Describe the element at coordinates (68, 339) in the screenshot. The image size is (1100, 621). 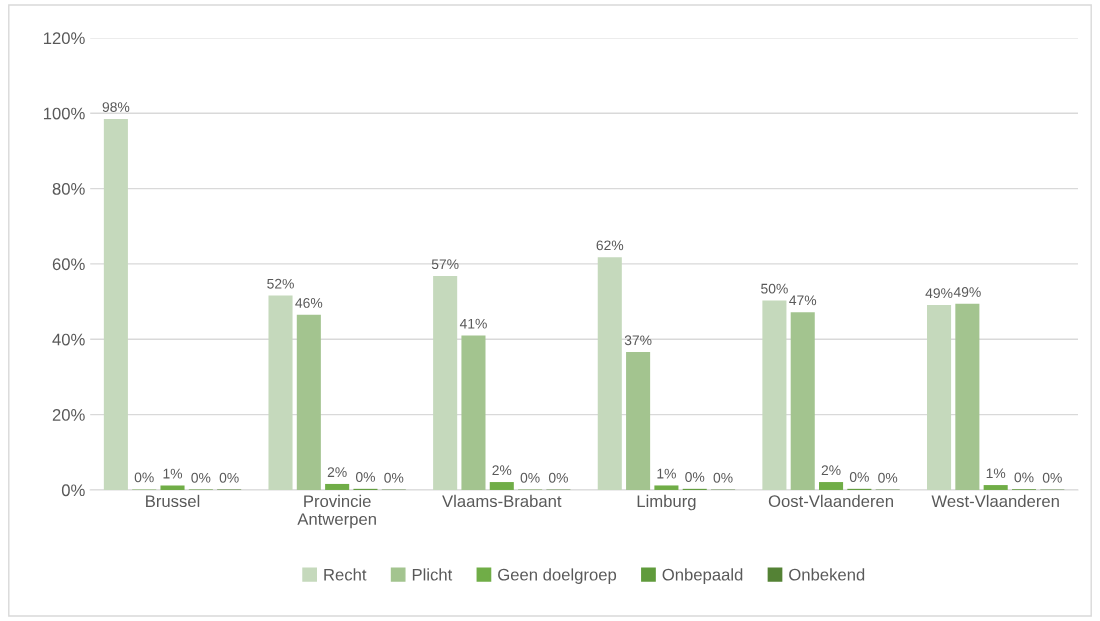
I see `y-tick-label: 40%` at that location.